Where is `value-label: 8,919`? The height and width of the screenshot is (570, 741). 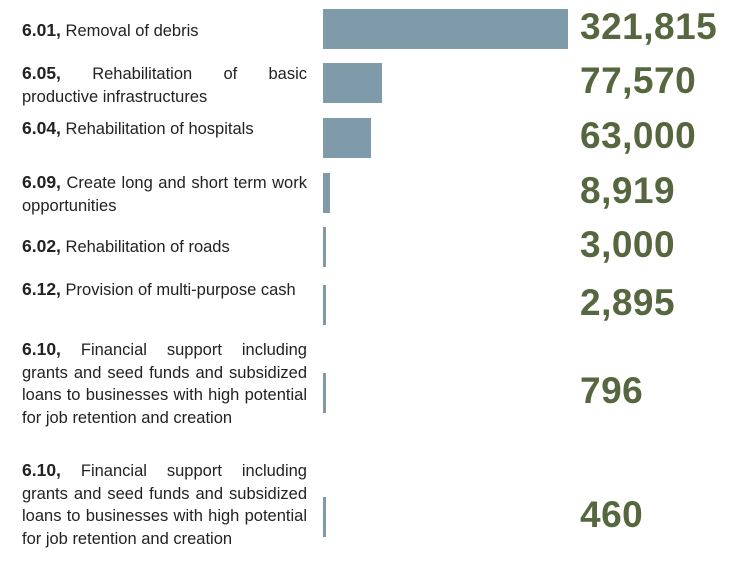
value-label: 8,919 is located at coordinates (628, 190).